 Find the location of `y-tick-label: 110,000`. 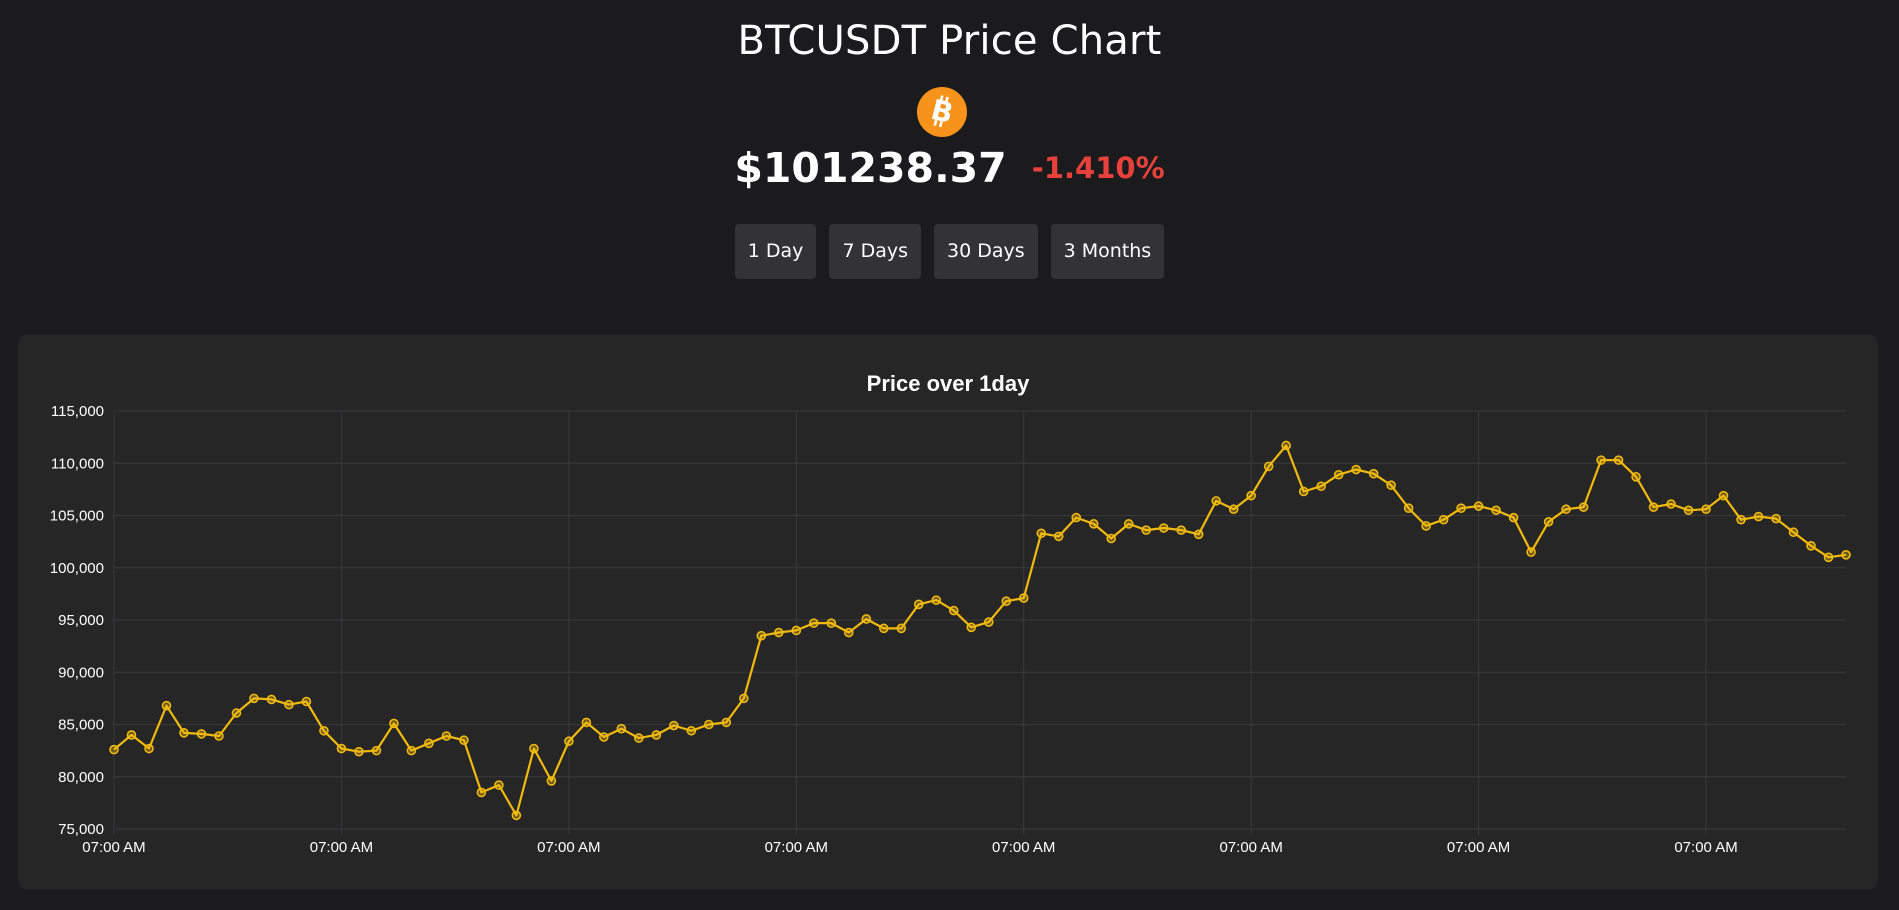

y-tick-label: 110,000 is located at coordinates (77, 463).